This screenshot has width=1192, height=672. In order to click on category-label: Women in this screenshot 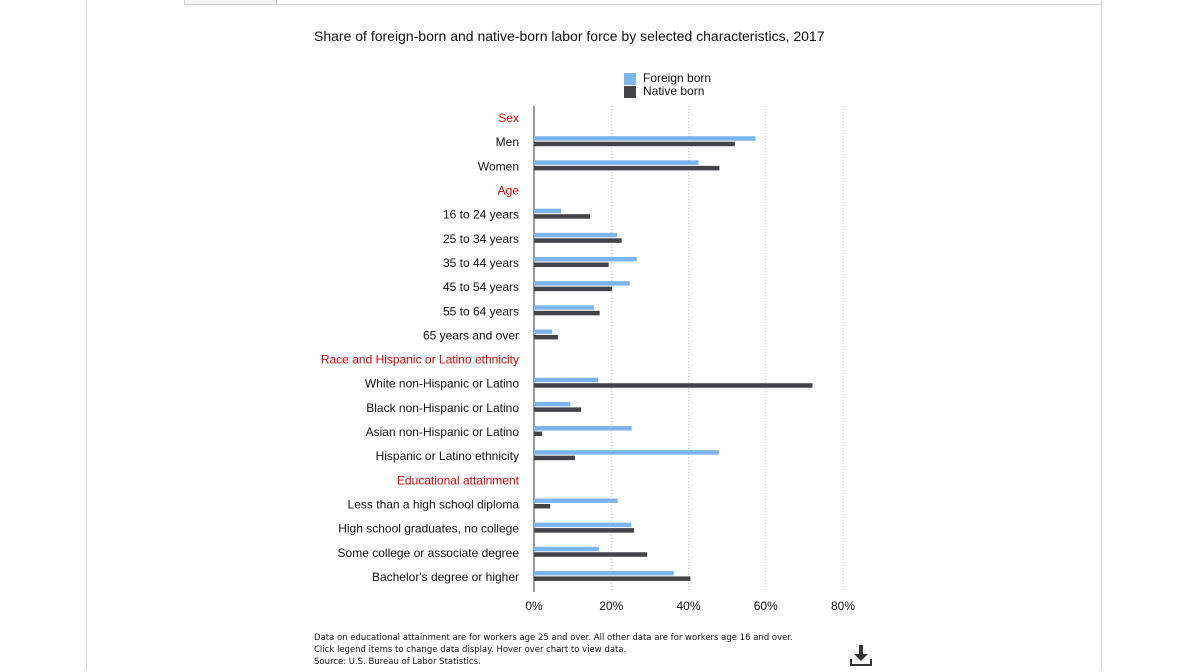, I will do `click(498, 166)`.